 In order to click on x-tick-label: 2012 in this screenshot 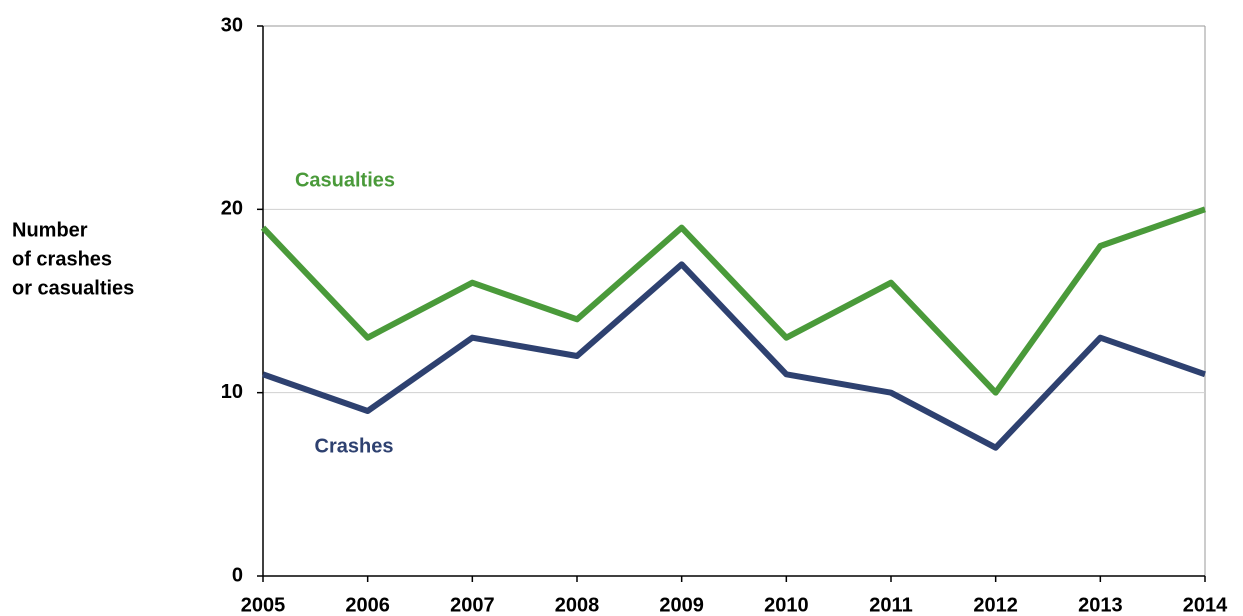, I will do `click(995, 605)`.